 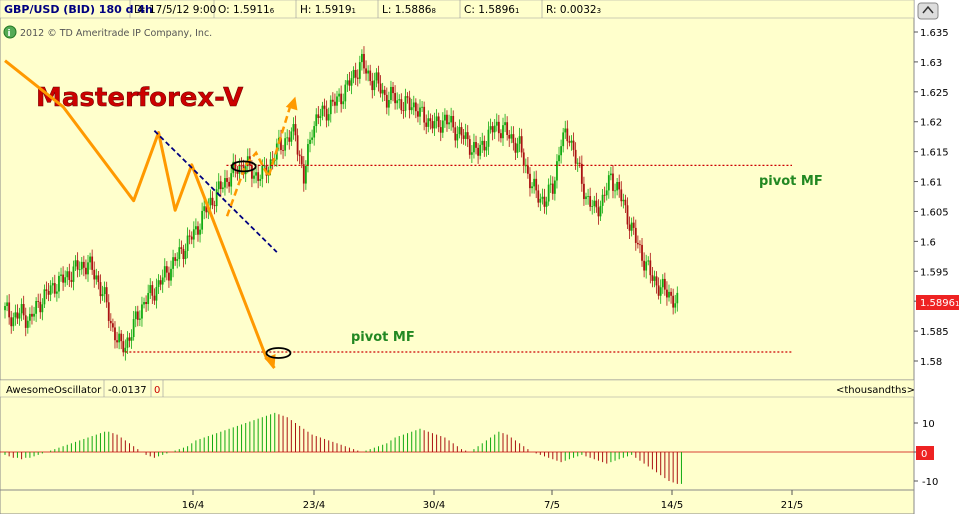 What do you see at coordinates (139, 98) in the screenshot?
I see `watermark-text: Masterforex-V` at bounding box center [139, 98].